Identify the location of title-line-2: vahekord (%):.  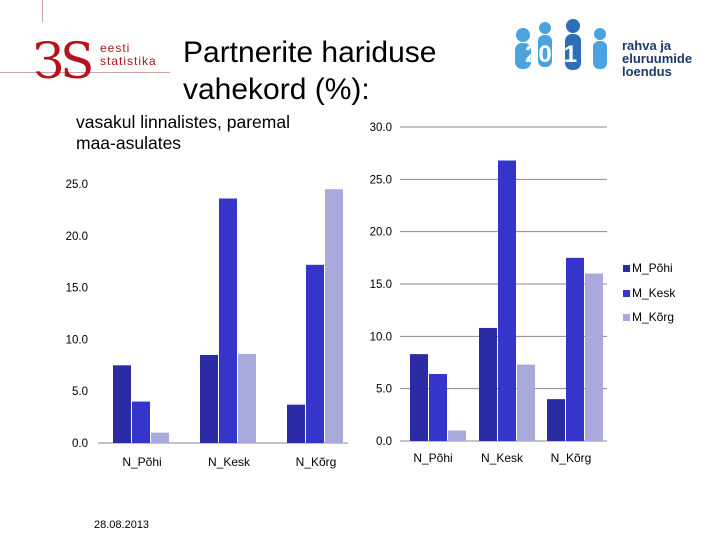
(276, 89).